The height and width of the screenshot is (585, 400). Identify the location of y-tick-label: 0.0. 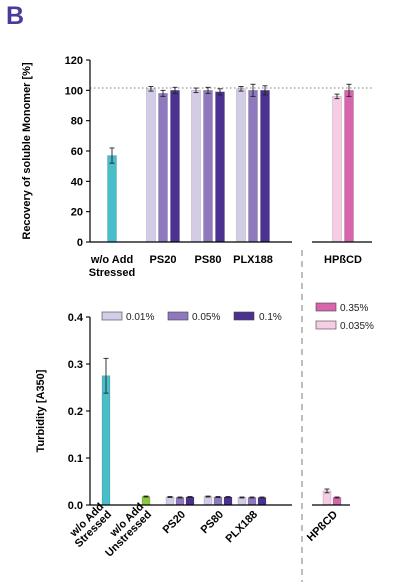
(75, 506).